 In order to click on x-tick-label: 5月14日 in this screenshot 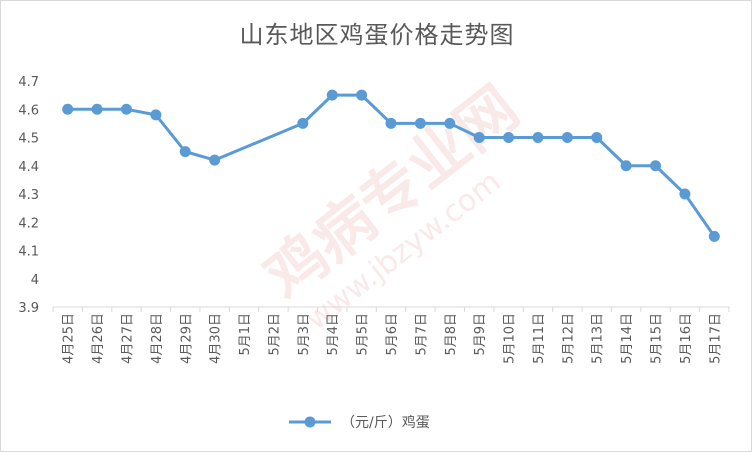, I will do `click(627, 338)`.